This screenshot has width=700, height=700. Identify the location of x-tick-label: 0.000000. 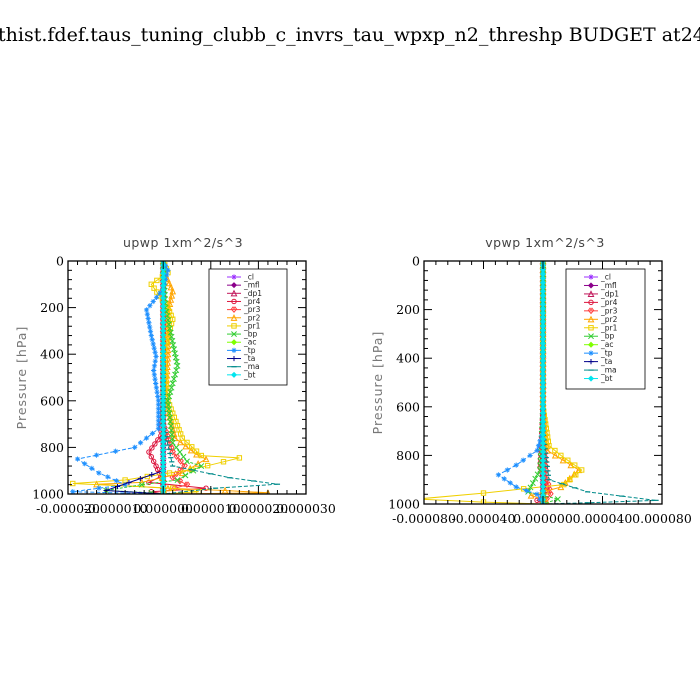
(163, 508).